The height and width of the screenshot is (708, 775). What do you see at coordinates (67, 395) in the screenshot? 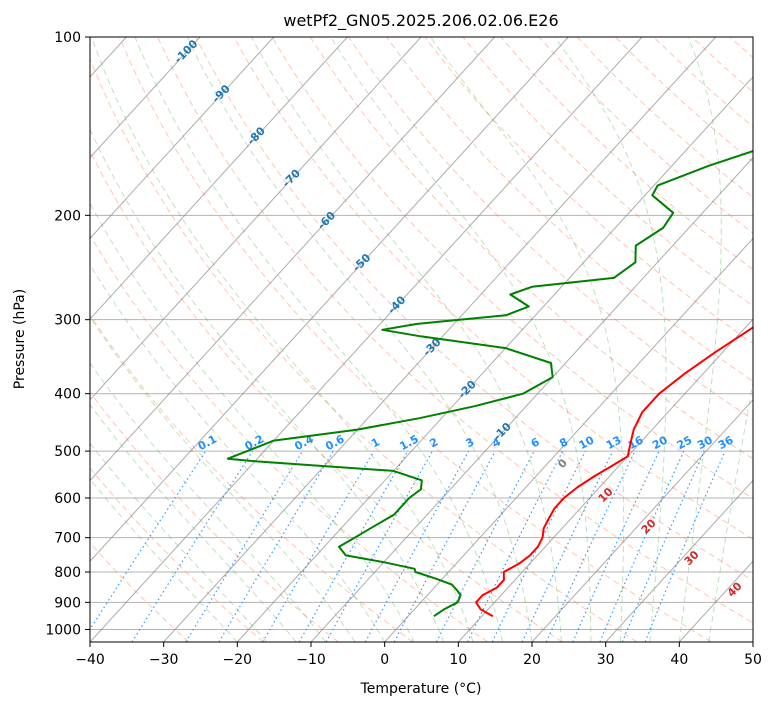
I see `y-tick-label: 400` at bounding box center [67, 395].